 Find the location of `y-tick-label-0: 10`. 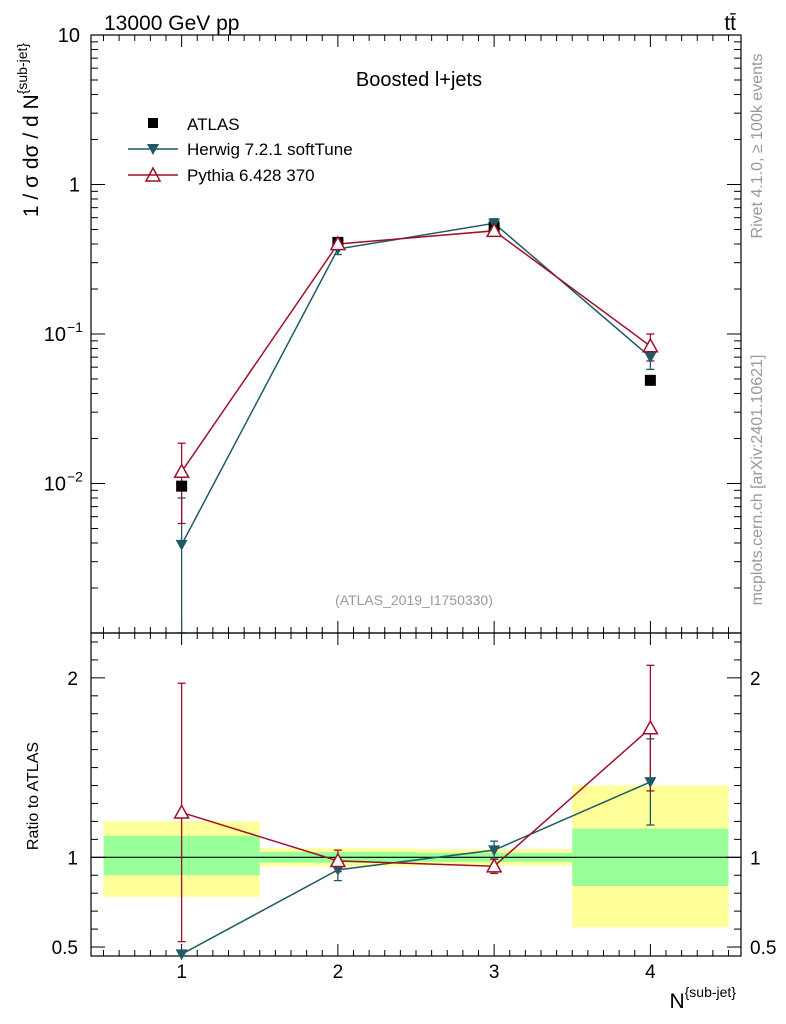

y-tick-label-0: 10 is located at coordinates (55, 485).